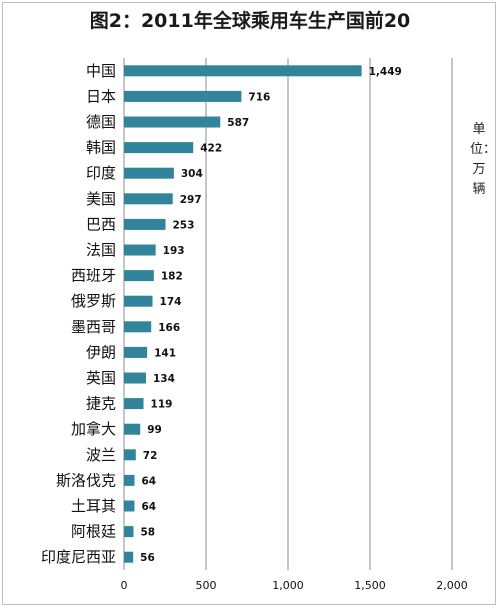  Describe the element at coordinates (93, 506) in the screenshot. I see `category-label: 土耳其` at that location.